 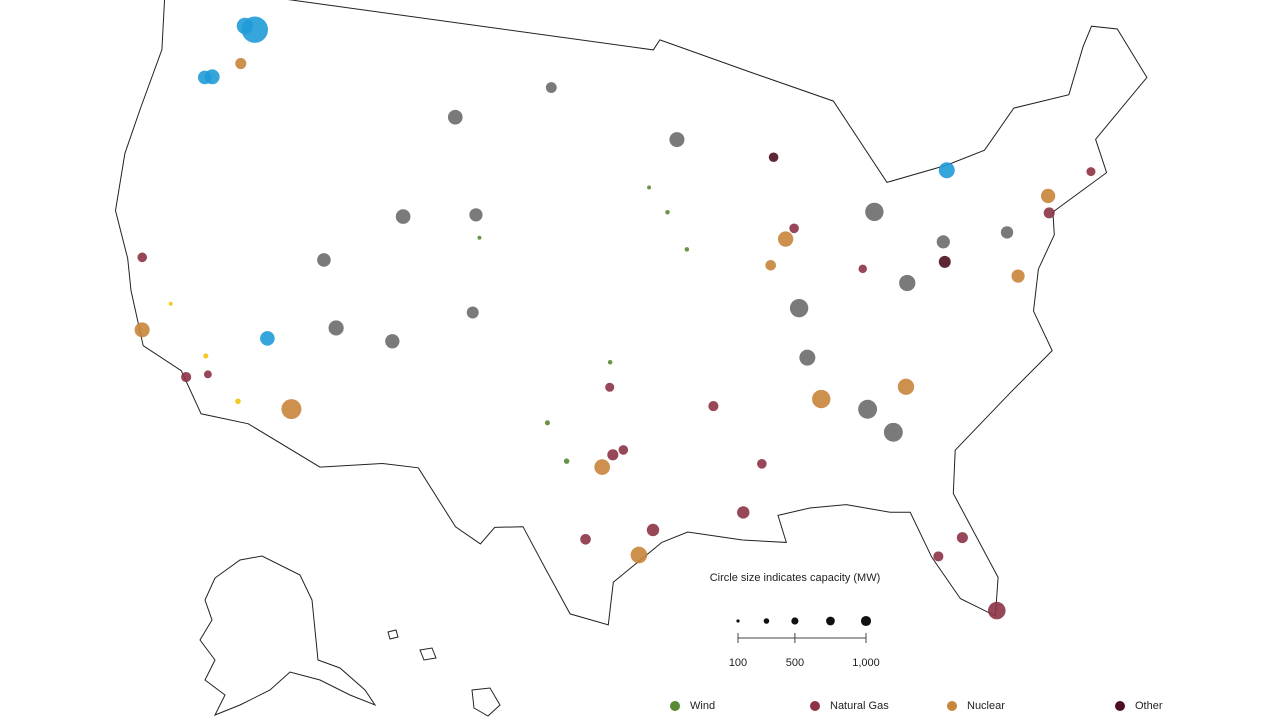 What do you see at coordinates (702, 706) in the screenshot?
I see `legend-label: Wind` at bounding box center [702, 706].